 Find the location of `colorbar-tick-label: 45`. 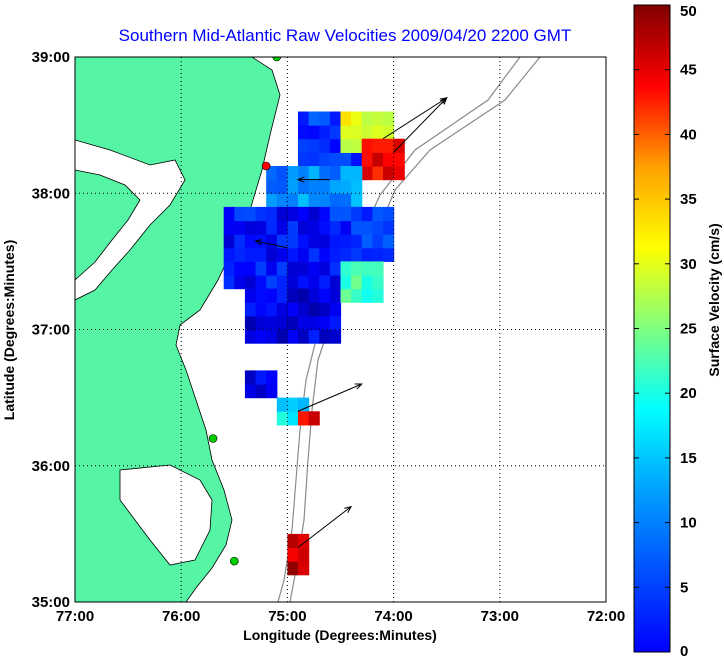

colorbar-tick-label: 45 is located at coordinates (688, 70).